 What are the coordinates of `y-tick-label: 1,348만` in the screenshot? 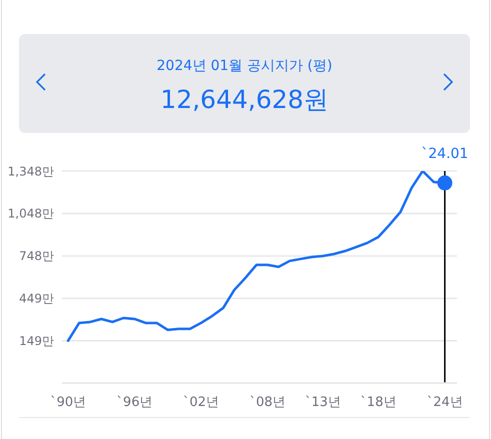 It's located at (31, 171).